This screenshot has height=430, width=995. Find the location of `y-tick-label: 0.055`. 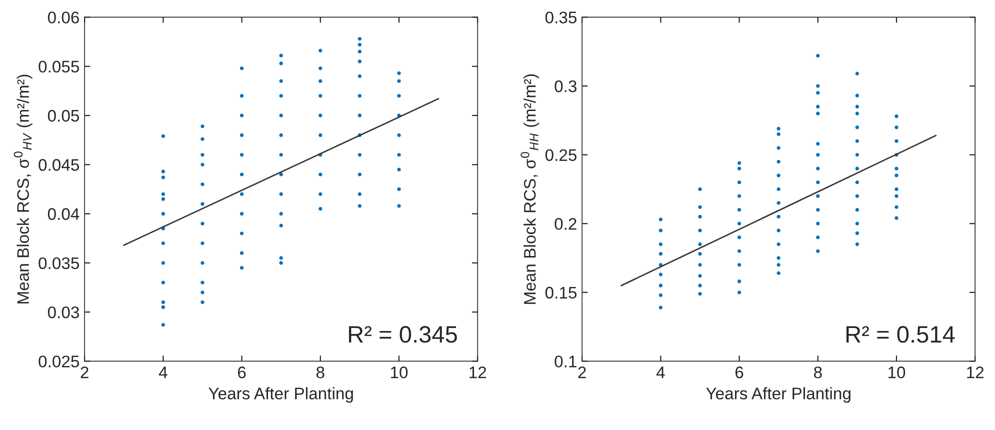

y-tick-label: 0.055 is located at coordinates (59, 66).